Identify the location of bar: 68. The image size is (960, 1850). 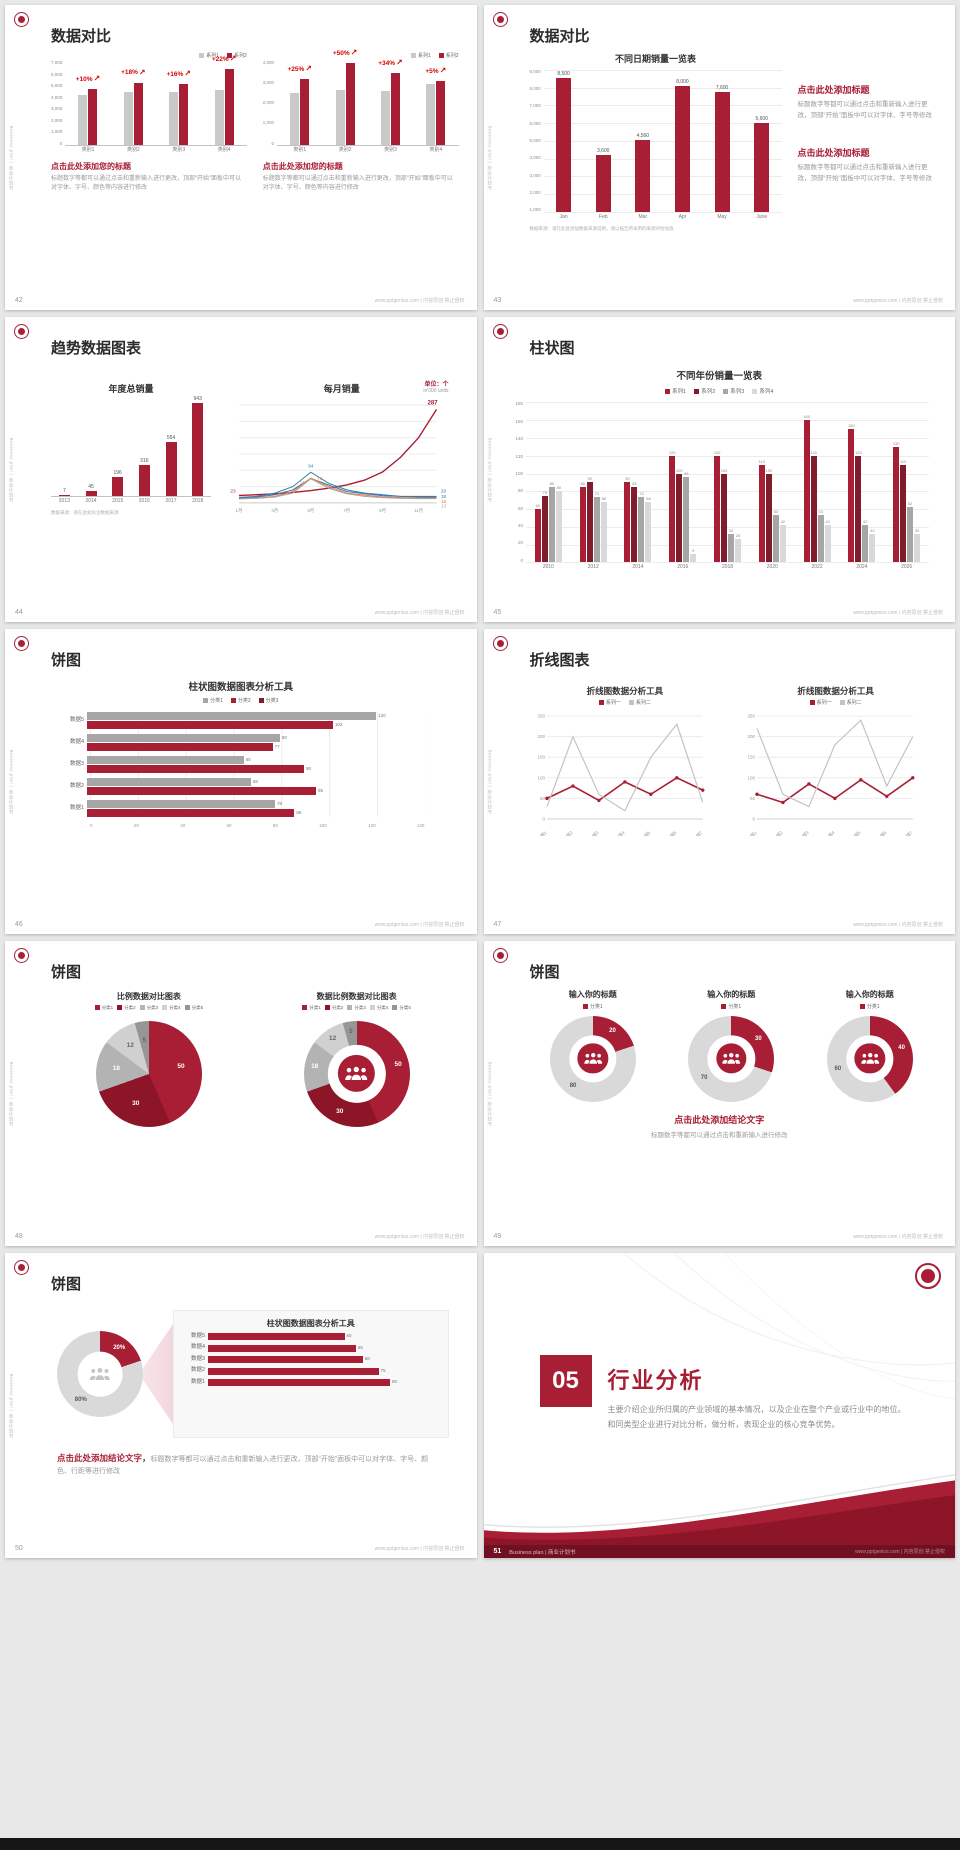
(603, 529).